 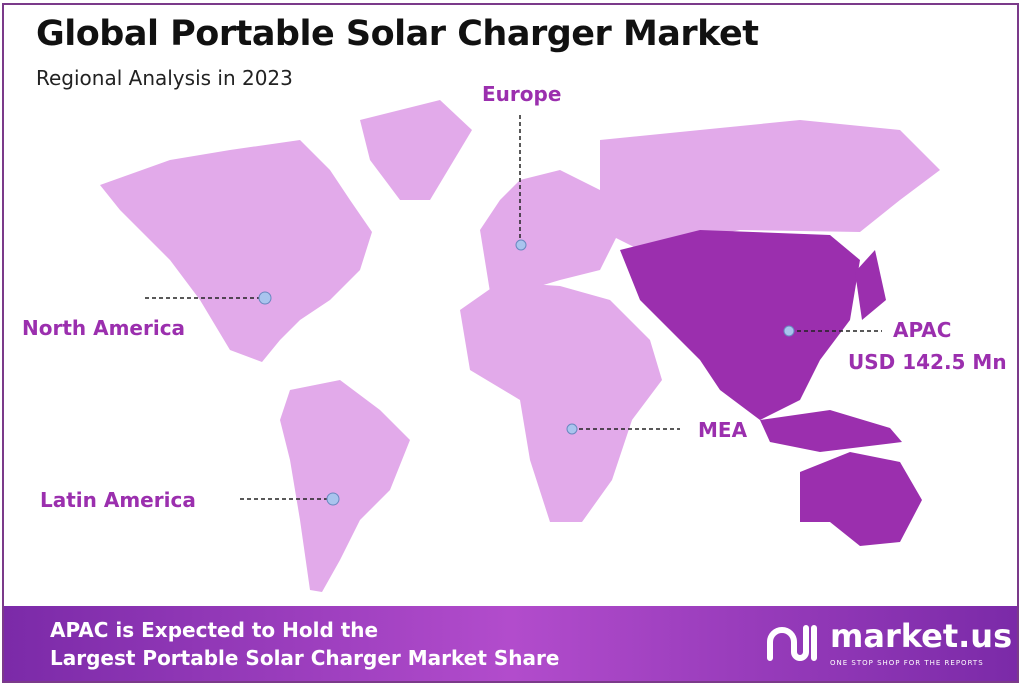 What do you see at coordinates (572, 429) in the screenshot?
I see `mea-marker` at bounding box center [572, 429].